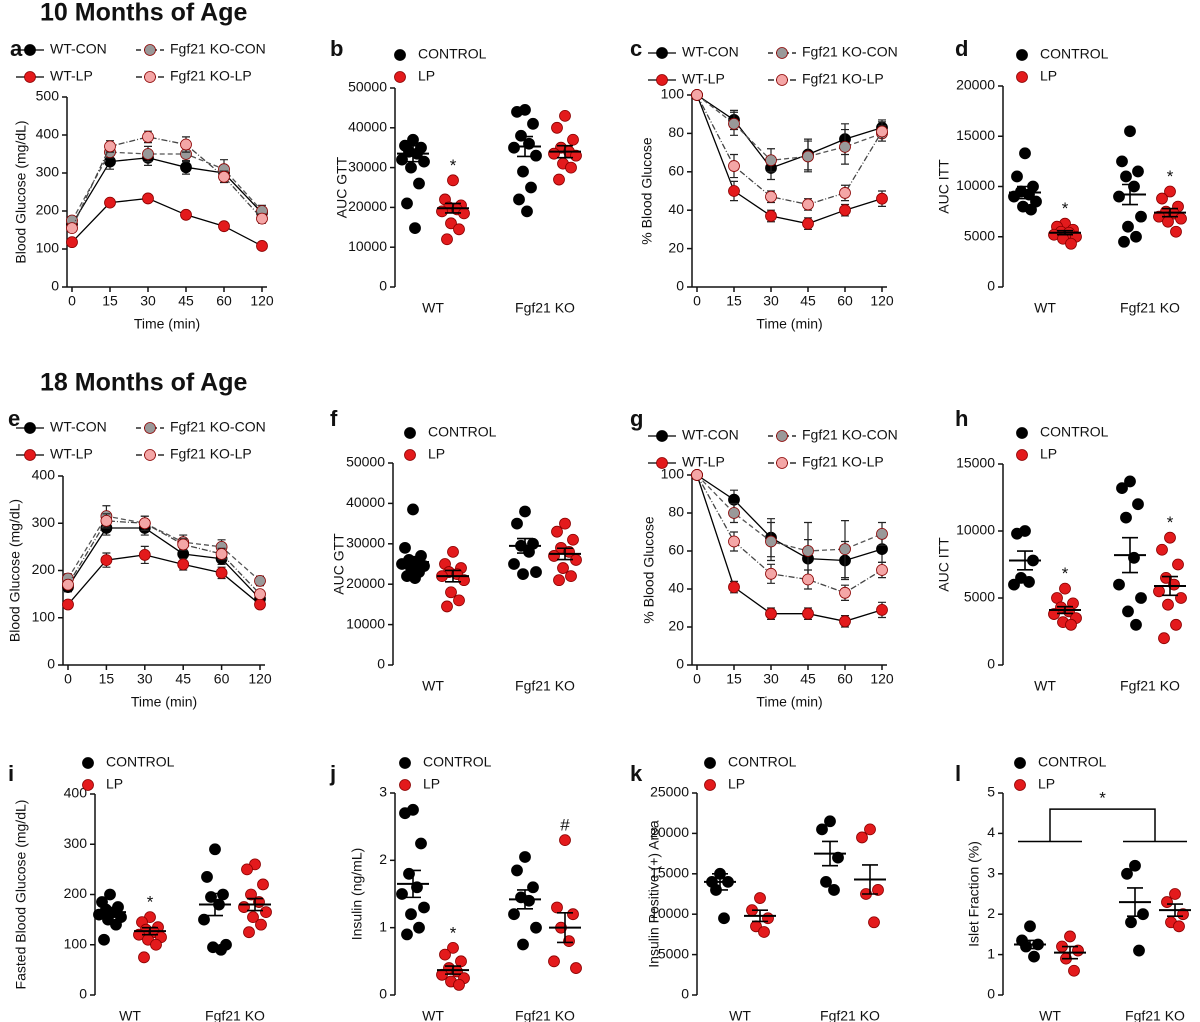  Describe the element at coordinates (991, 832) in the screenshot. I see `y-tick-label: 4` at that location.